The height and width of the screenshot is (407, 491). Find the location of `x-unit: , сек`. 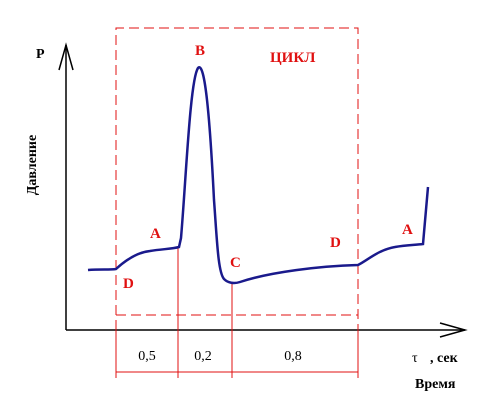

x-unit: , сек is located at coordinates (444, 358).